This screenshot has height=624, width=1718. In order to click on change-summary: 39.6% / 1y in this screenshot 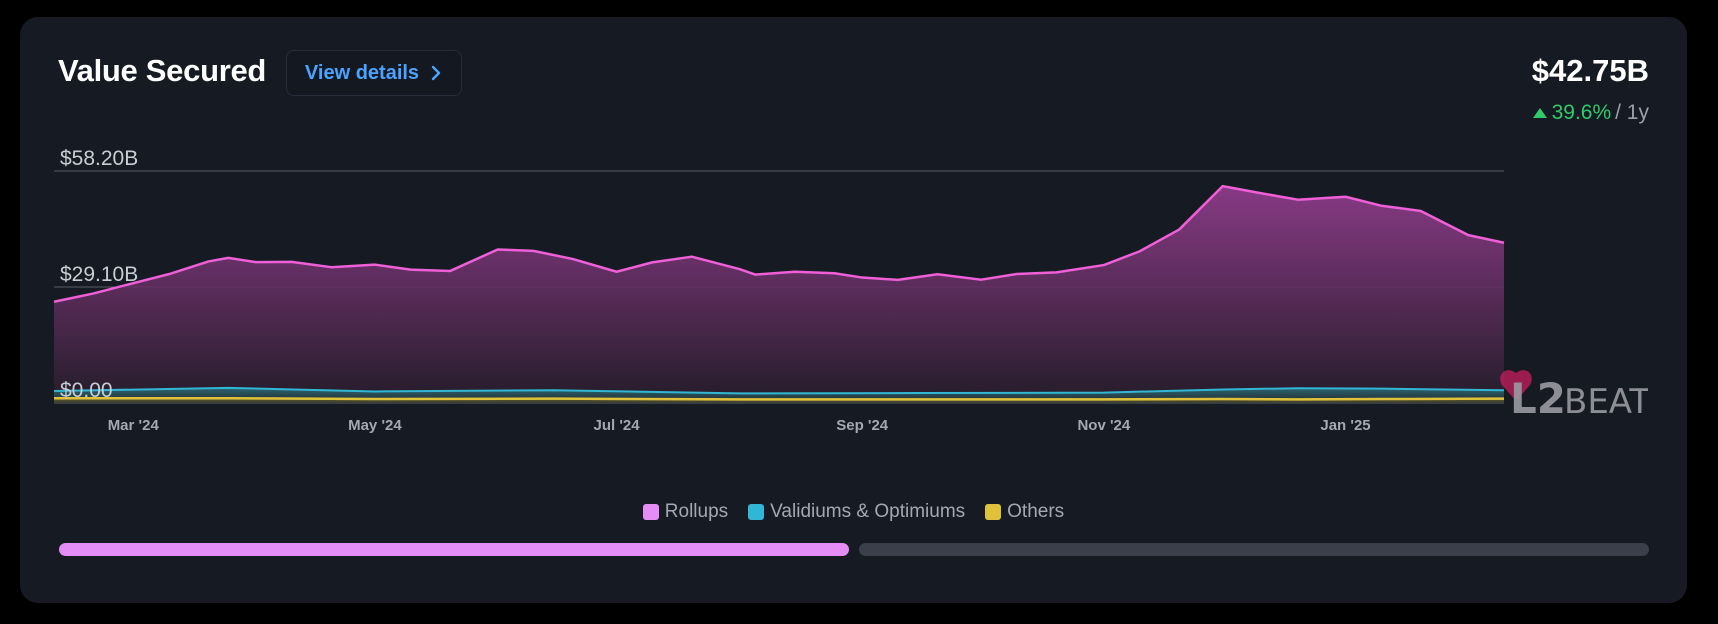, I will do `click(1590, 113)`.